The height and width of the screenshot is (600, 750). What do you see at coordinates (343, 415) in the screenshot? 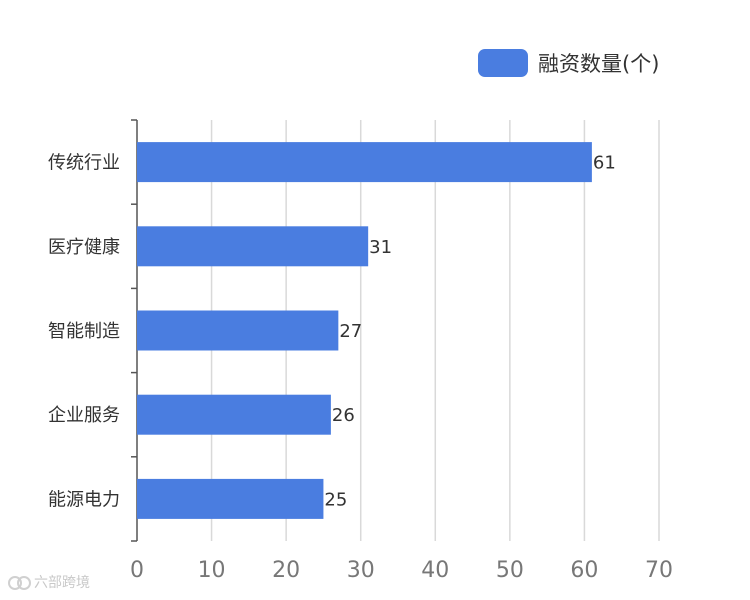
I see `data-label: 26` at bounding box center [343, 415].